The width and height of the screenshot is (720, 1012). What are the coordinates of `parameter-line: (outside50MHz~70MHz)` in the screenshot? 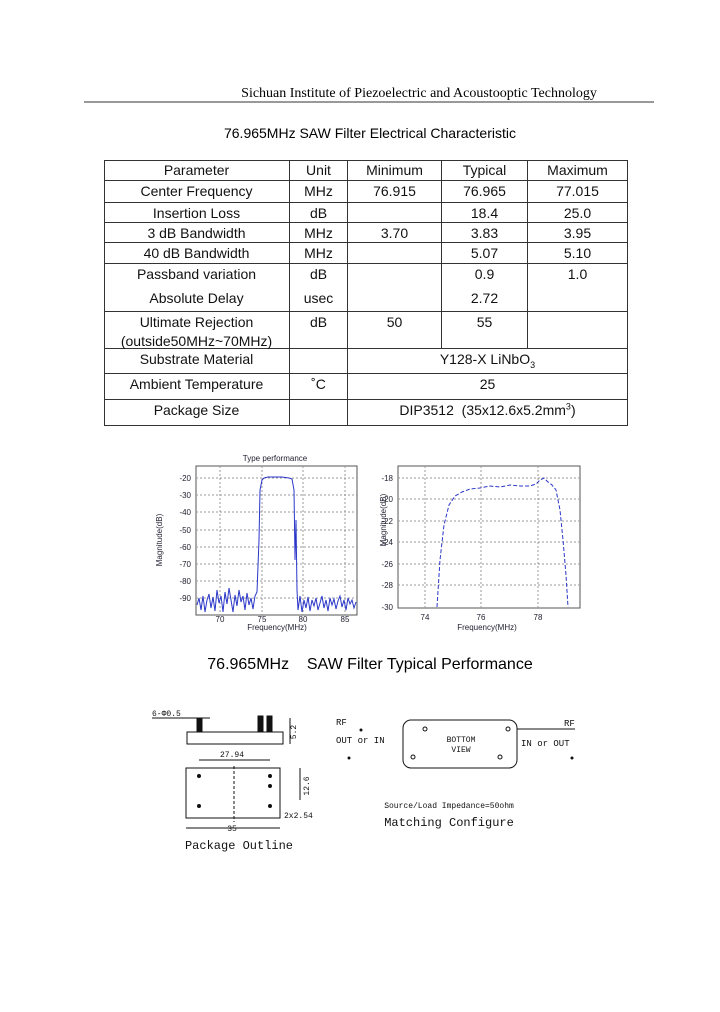 It's located at (196, 341).